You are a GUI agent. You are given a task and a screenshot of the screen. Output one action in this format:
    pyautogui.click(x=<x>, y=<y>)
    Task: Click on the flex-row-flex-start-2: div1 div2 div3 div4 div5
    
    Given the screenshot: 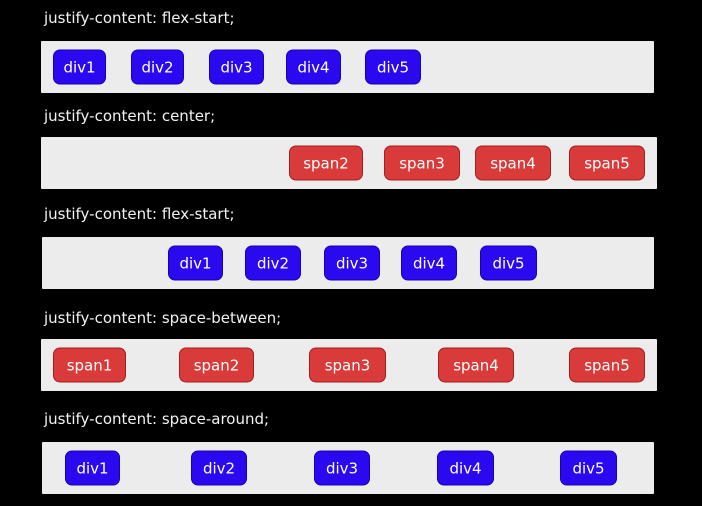 What is the action you would take?
    pyautogui.click(x=348, y=263)
    